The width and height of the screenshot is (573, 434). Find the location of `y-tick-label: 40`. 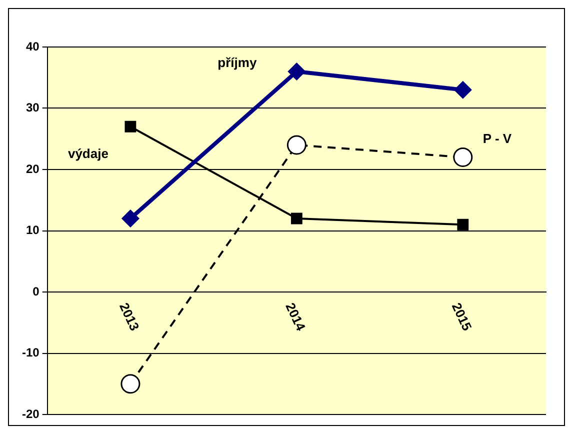

y-tick-label: 40 is located at coordinates (33, 46).